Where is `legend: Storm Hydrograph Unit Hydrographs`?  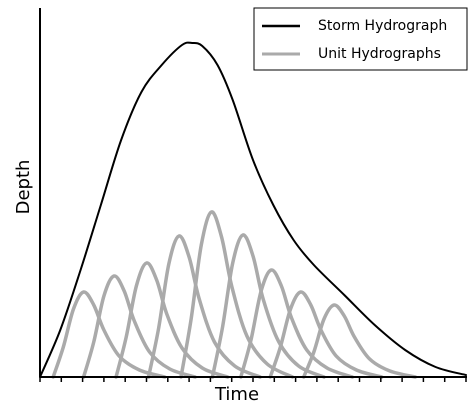 legend: Storm Hydrograph Unit Hydrographs is located at coordinates (360, 39).